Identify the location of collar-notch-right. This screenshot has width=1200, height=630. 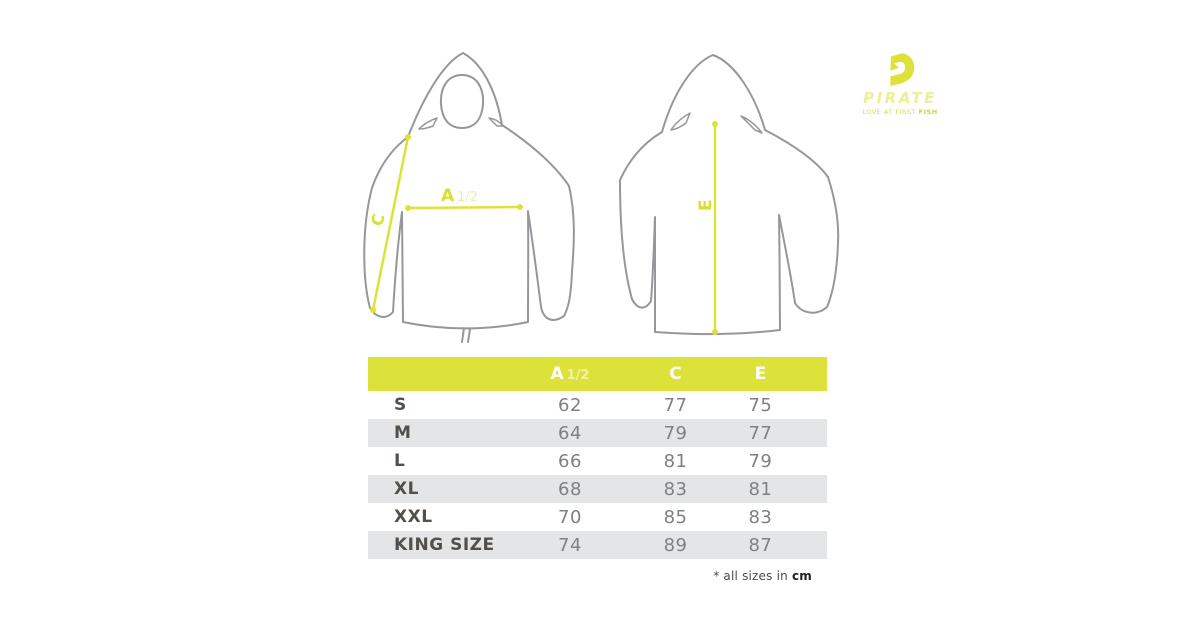
(496, 122).